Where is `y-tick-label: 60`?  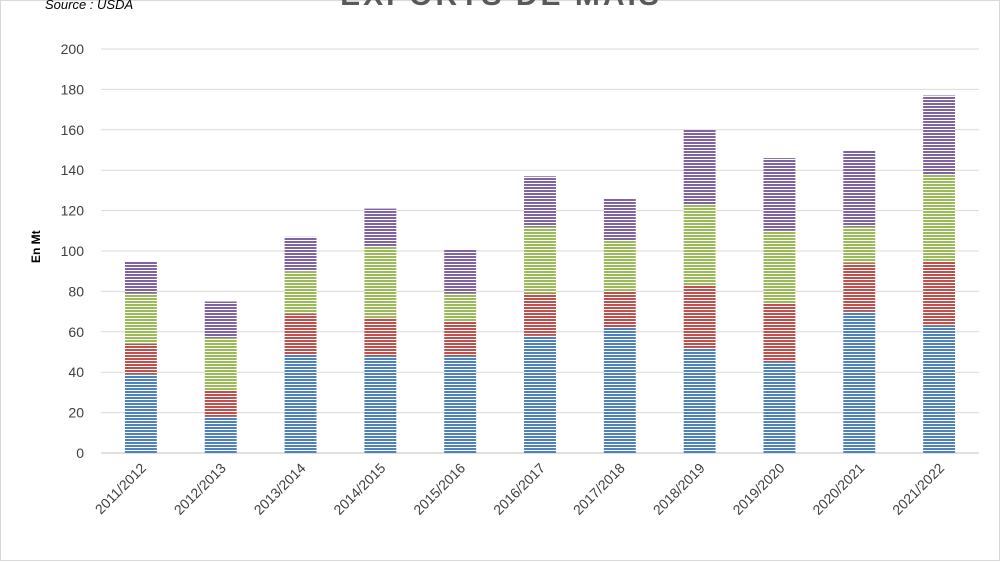
y-tick-label: 60 is located at coordinates (76, 332).